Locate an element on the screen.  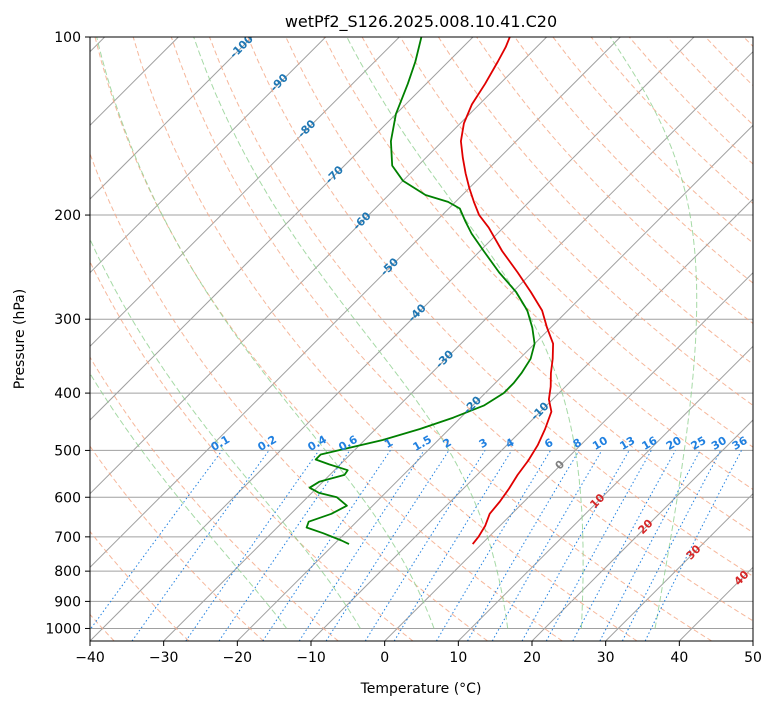
isotherm--90 is located at coordinates (208, 155).